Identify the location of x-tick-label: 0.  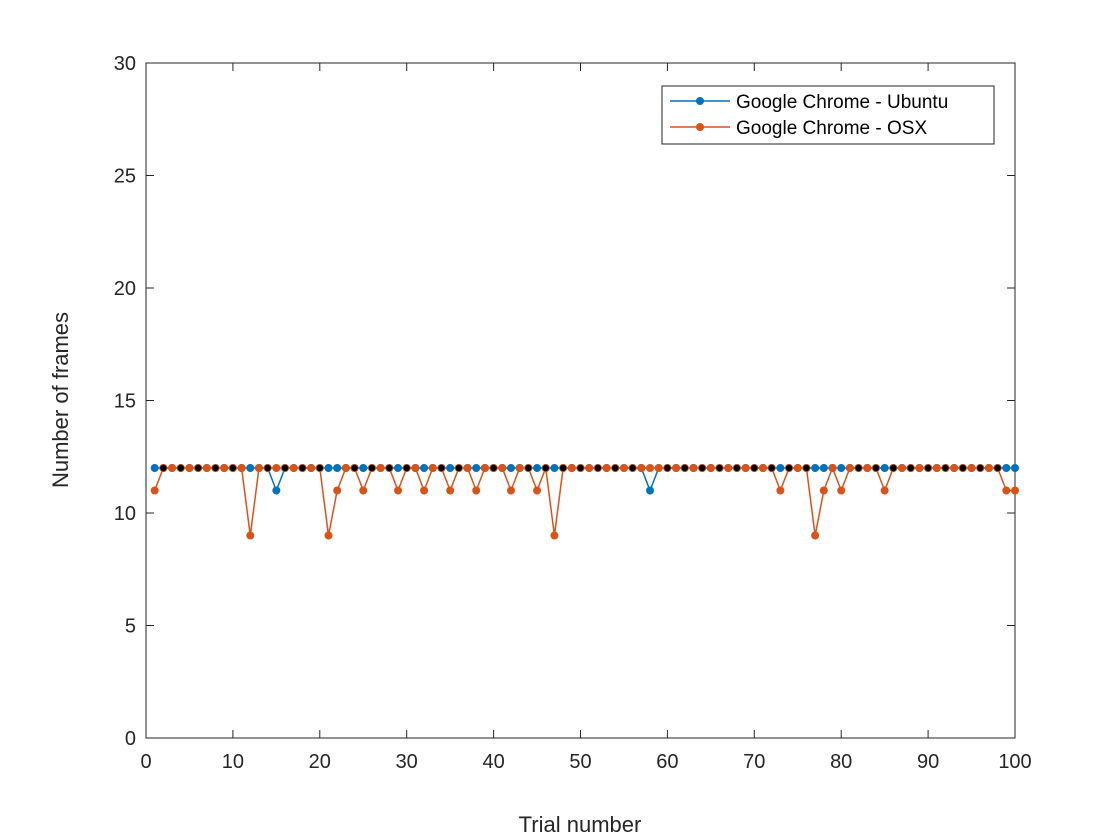
(145, 762).